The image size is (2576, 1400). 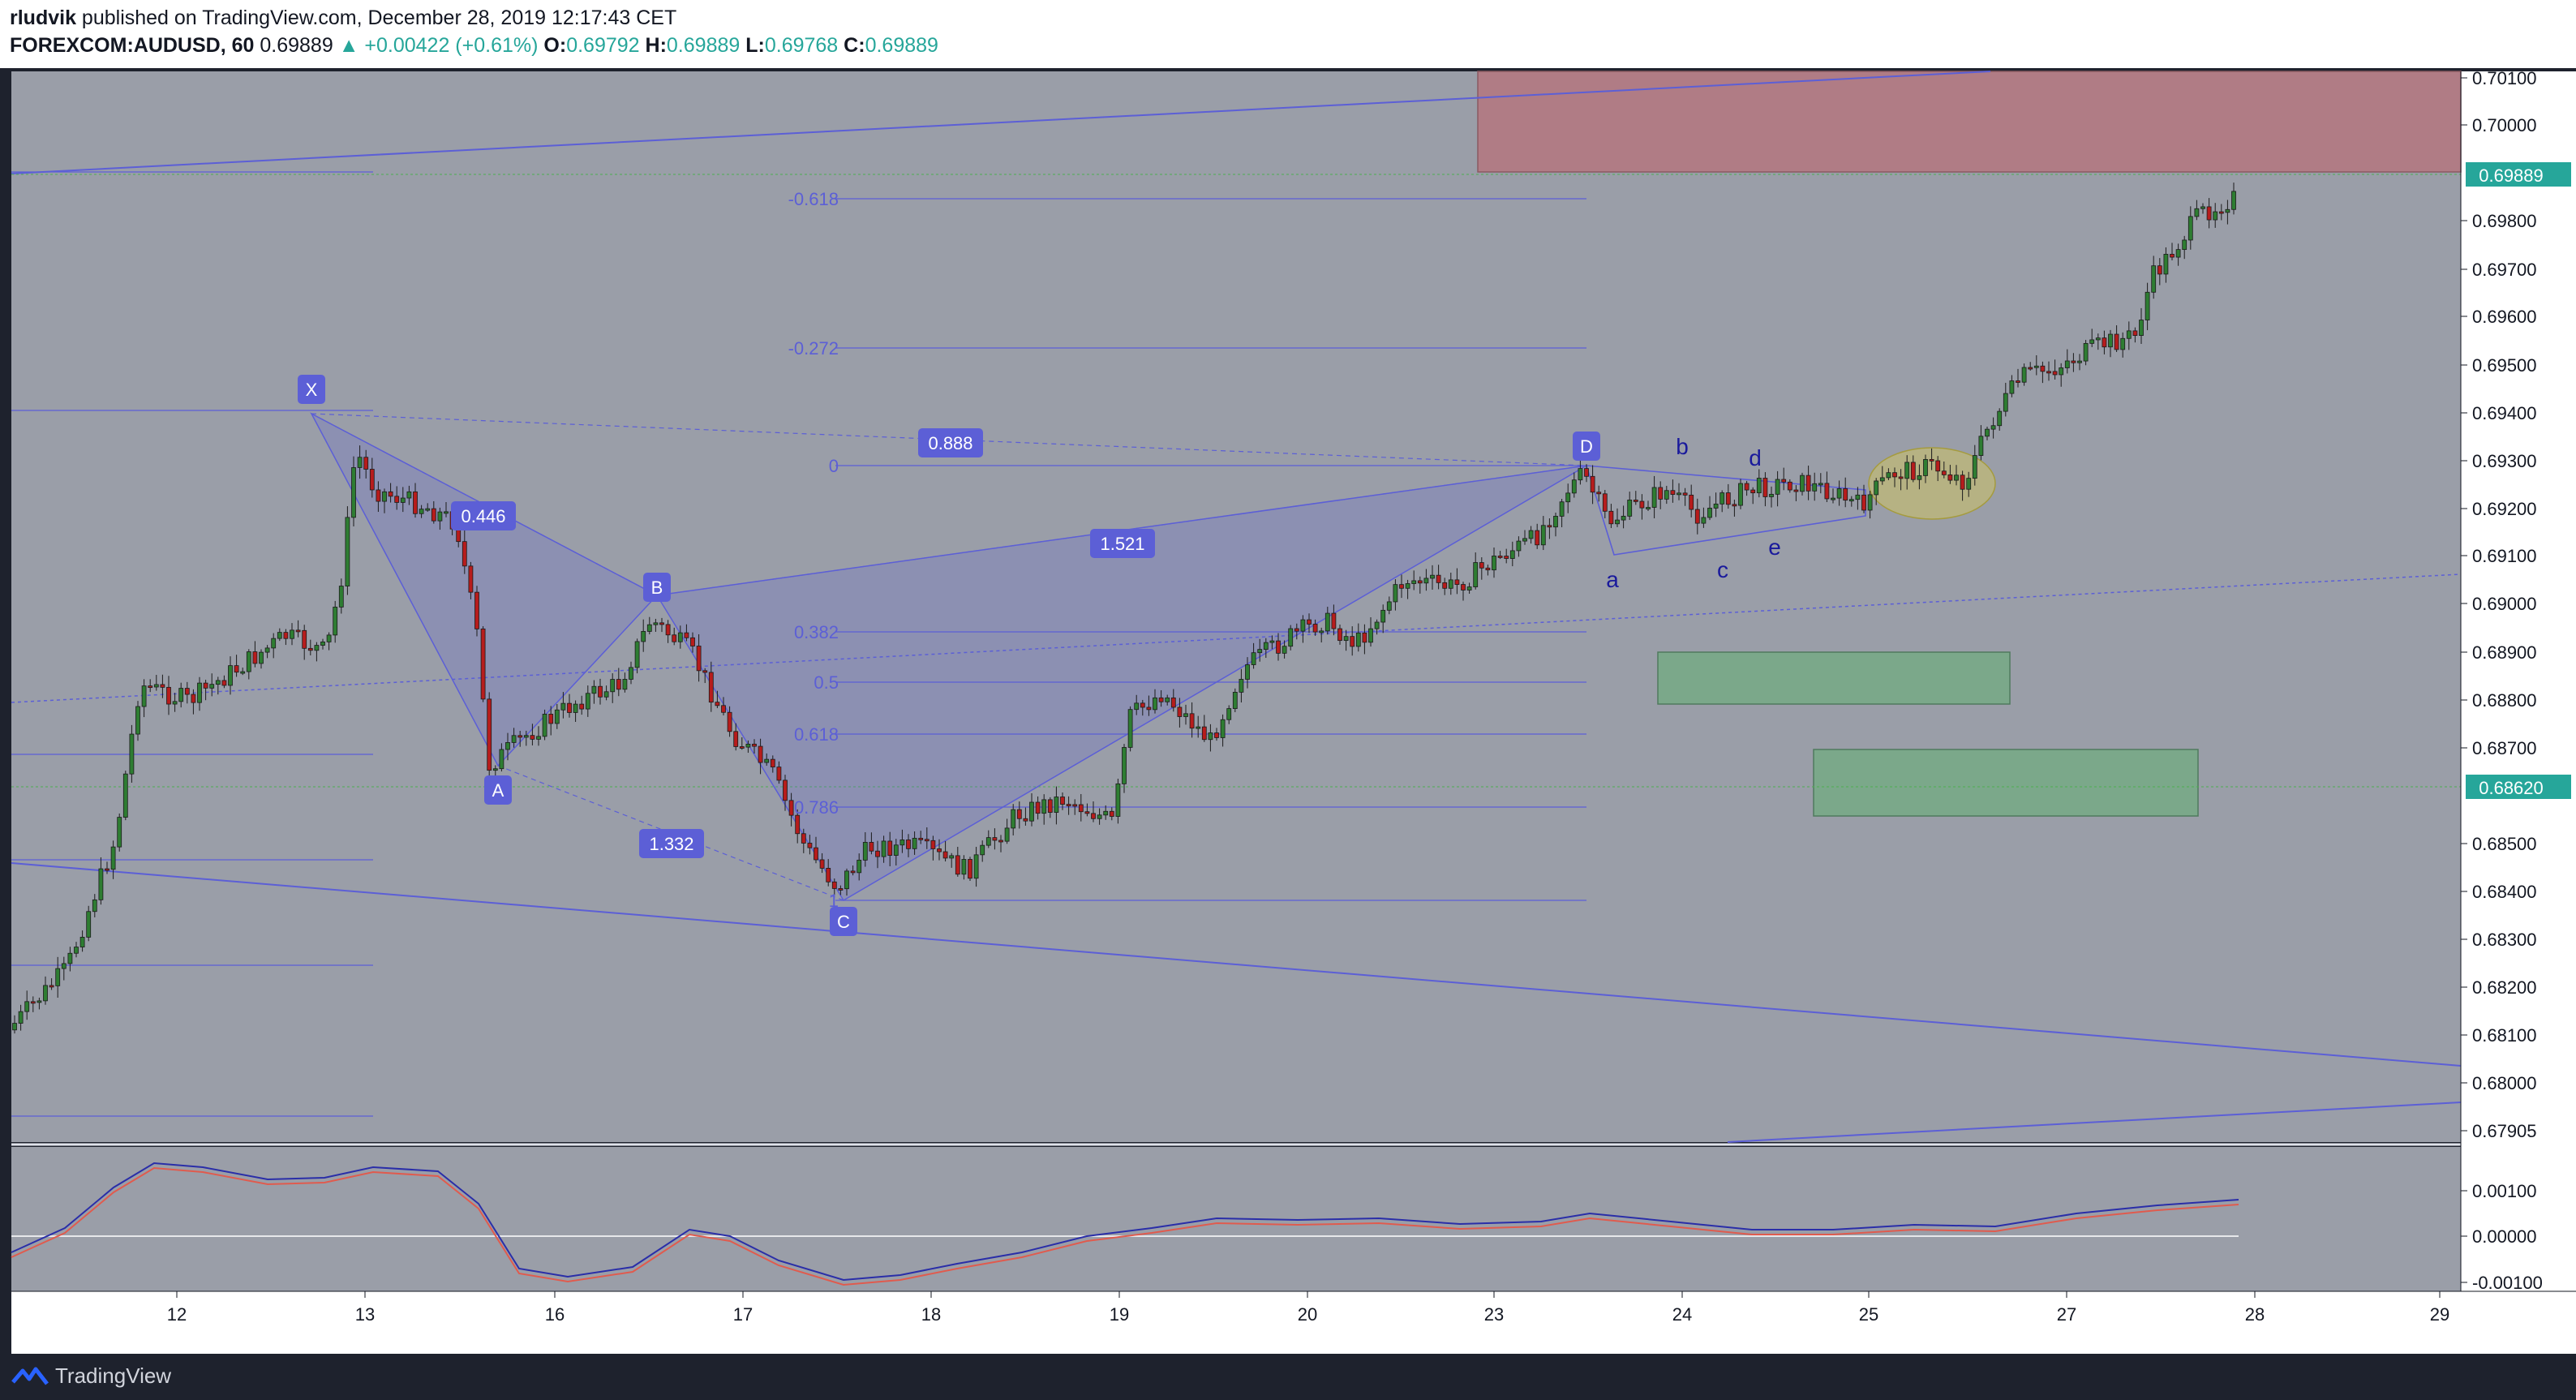 What do you see at coordinates (296, 45) in the screenshot?
I see `last-price: 0.69889` at bounding box center [296, 45].